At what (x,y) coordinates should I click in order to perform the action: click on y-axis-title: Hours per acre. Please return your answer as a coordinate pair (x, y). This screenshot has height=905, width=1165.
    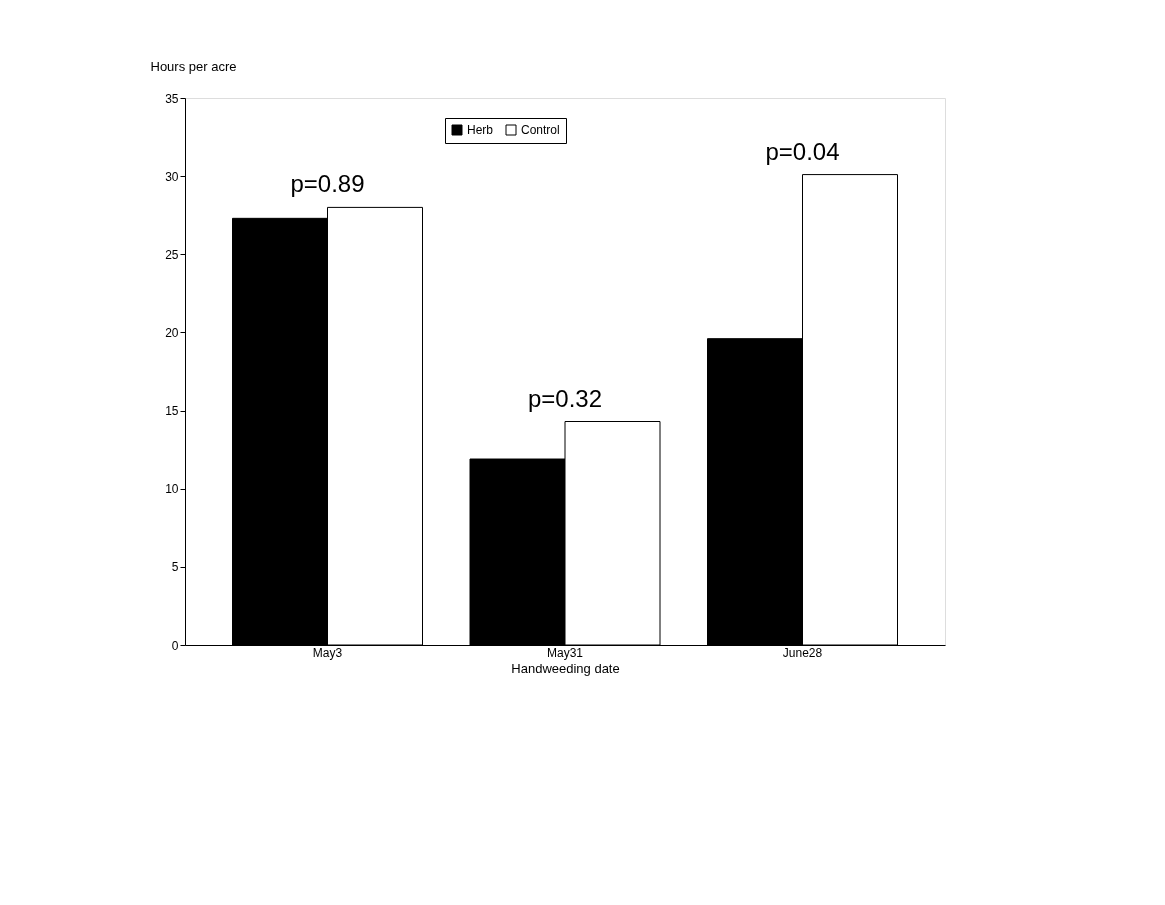
    Looking at the image, I should click on (193, 66).